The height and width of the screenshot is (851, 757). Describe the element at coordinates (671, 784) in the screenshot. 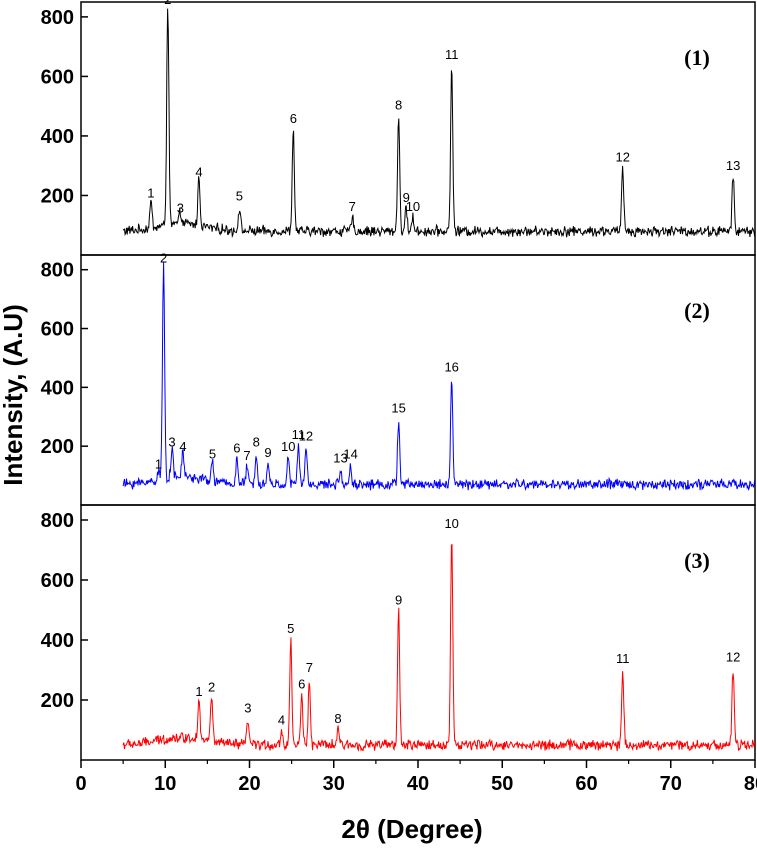

I see `x-tick-label: 70` at that location.